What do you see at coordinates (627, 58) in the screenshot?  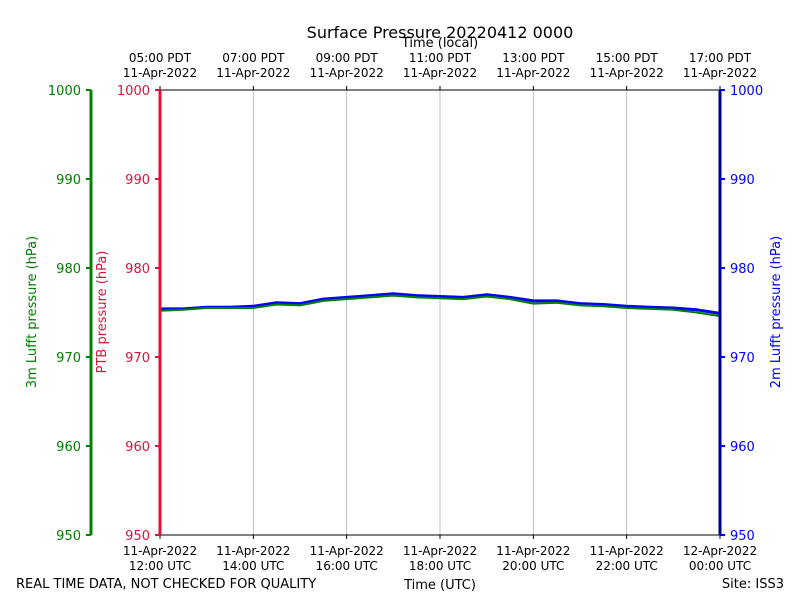 I see `x-tick-label-local-time: 15:00 PDT` at bounding box center [627, 58].